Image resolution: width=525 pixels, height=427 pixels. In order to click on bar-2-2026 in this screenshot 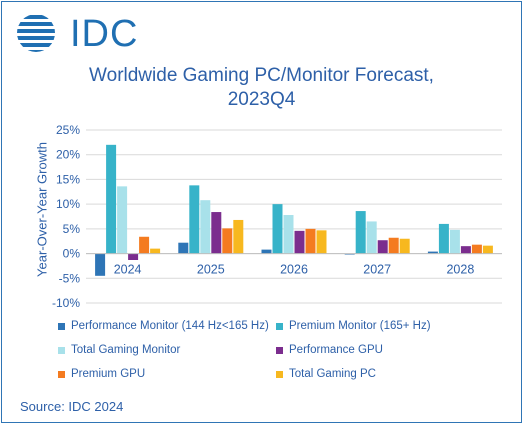, I will do `click(277, 229)`.